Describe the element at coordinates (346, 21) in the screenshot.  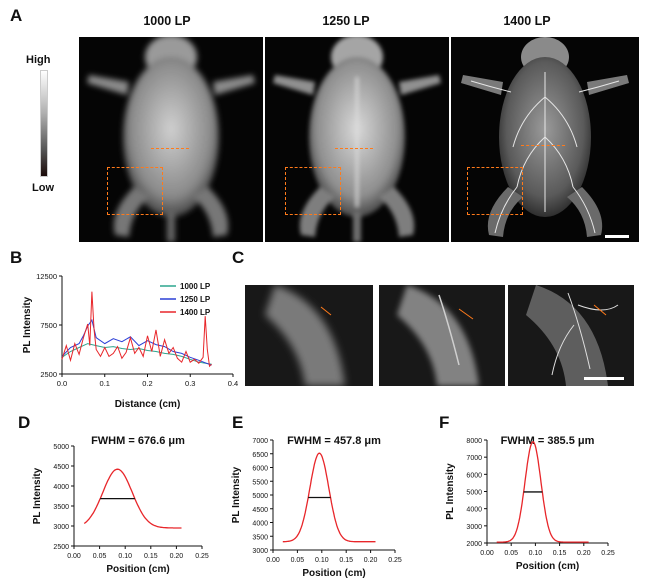
I see `image-title-1250lp: 1250 LP` at that location.